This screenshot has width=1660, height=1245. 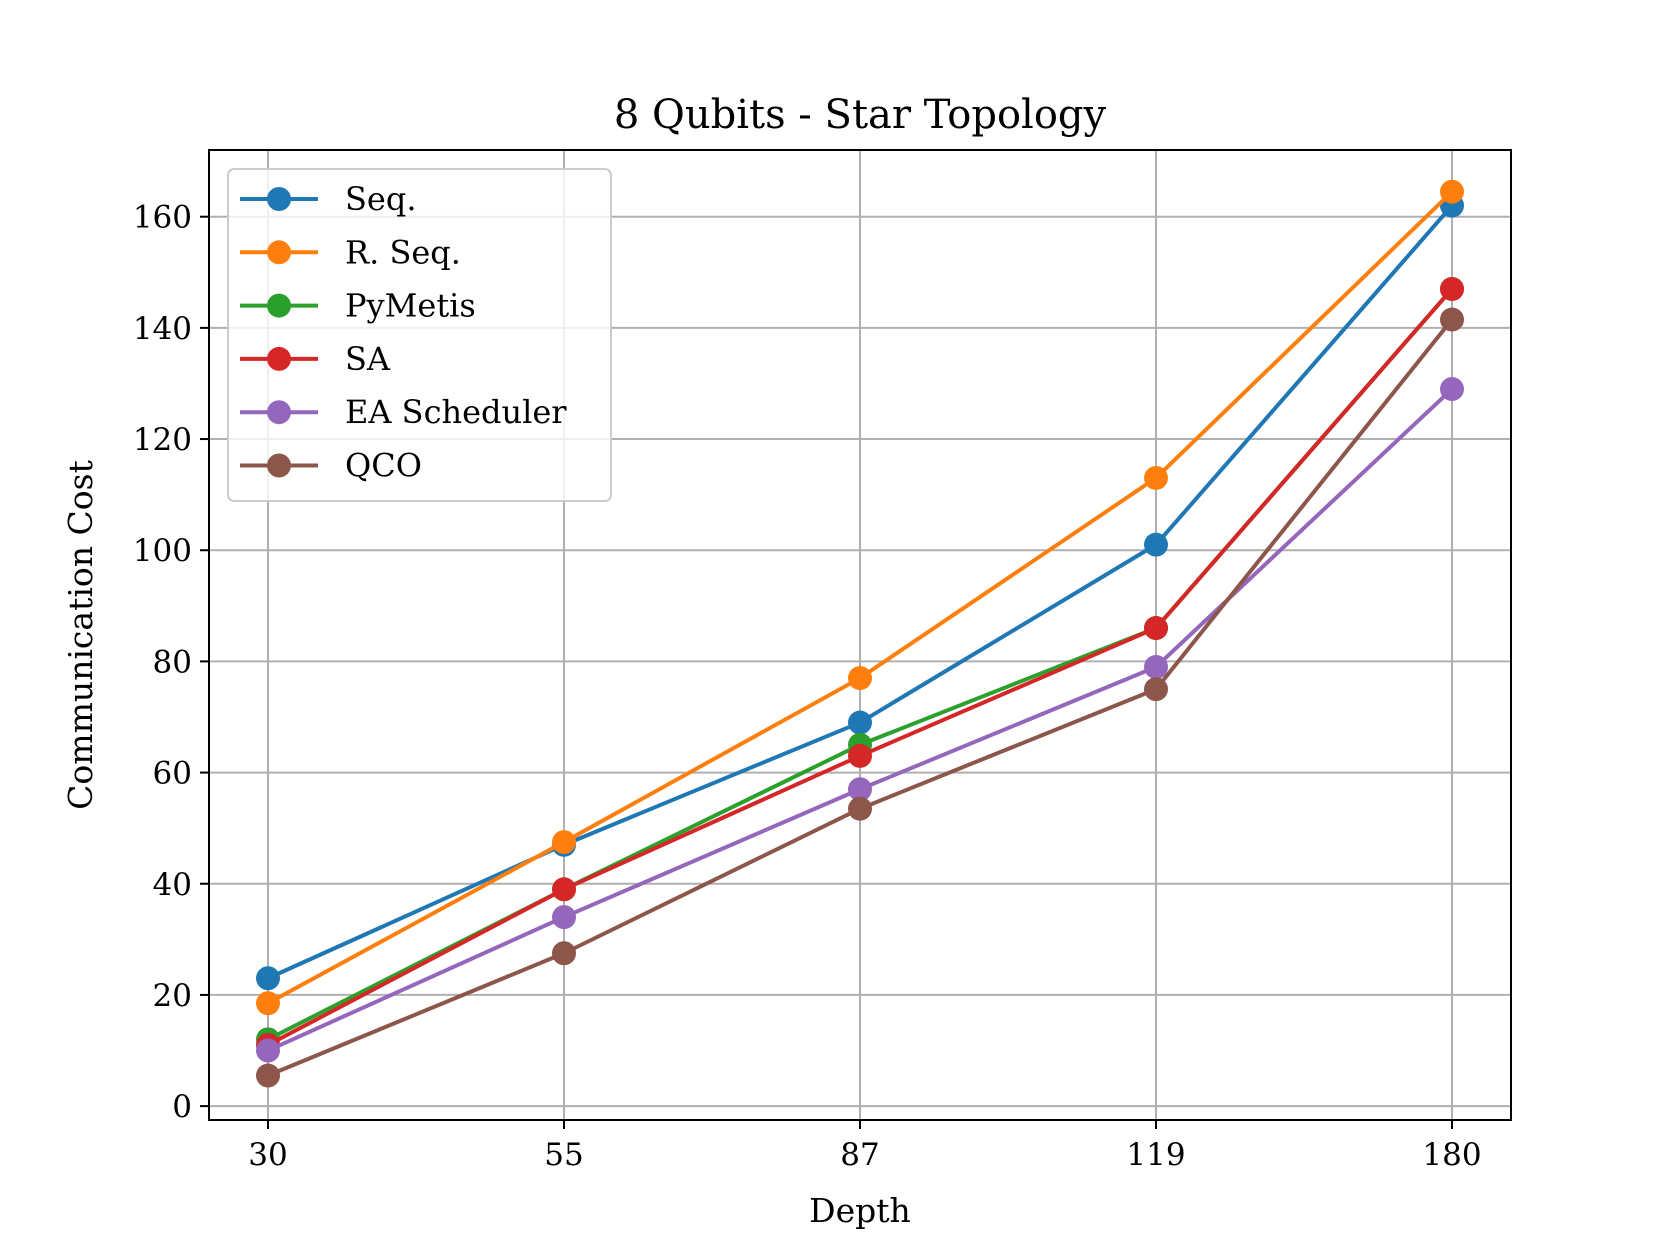 What do you see at coordinates (383, 466) in the screenshot?
I see `legend-label: QCO` at bounding box center [383, 466].